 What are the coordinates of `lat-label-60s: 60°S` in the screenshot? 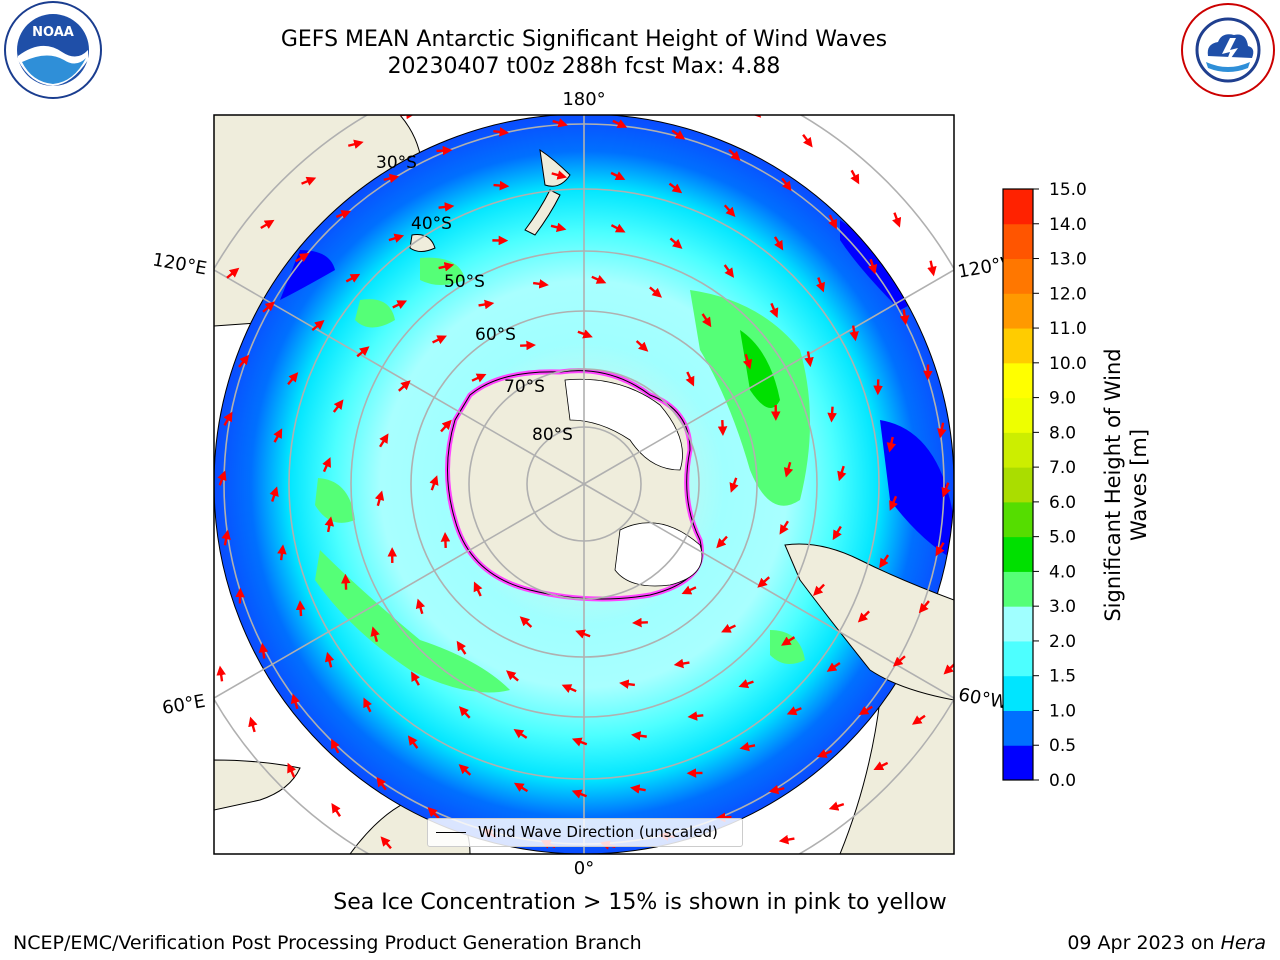 It's located at (495, 335).